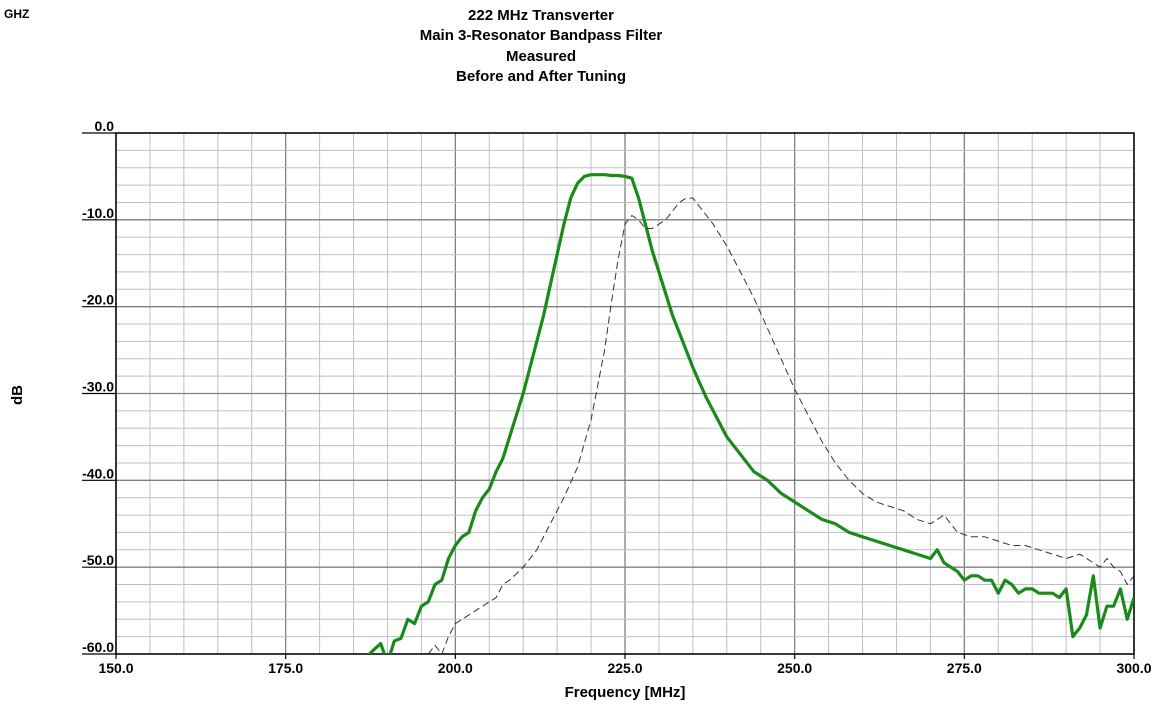  Describe the element at coordinates (105, 126) in the screenshot. I see `y-tick-label: 0.0` at that location.